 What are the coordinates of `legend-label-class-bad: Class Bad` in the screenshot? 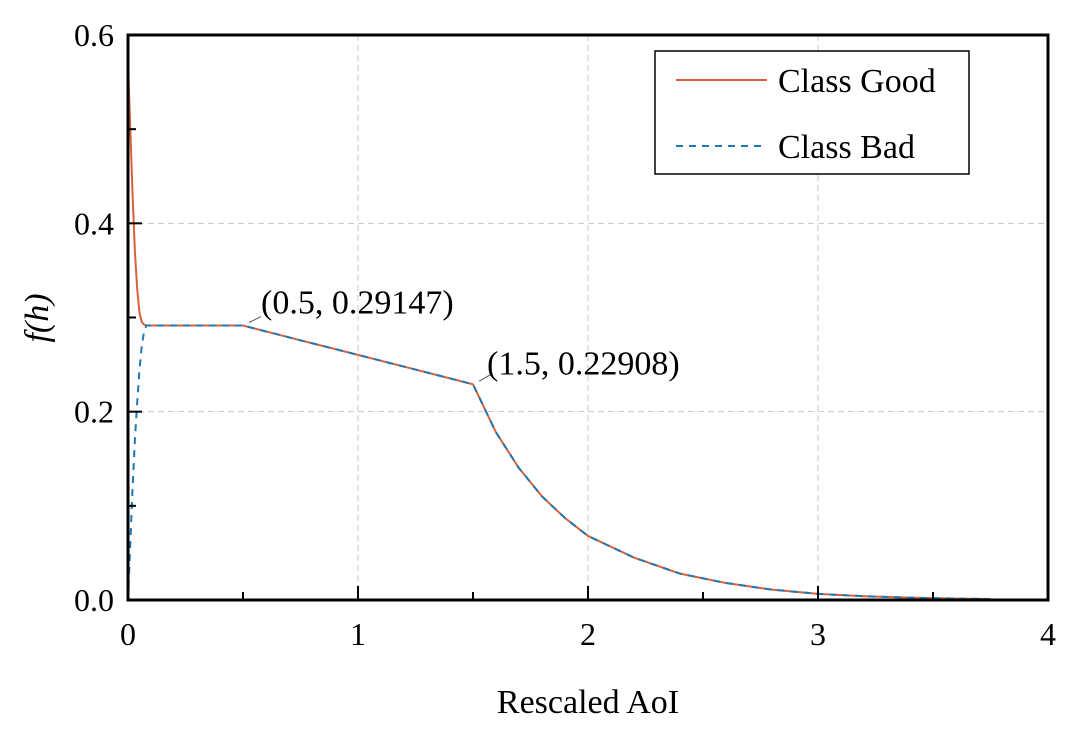 It's located at (846, 147).